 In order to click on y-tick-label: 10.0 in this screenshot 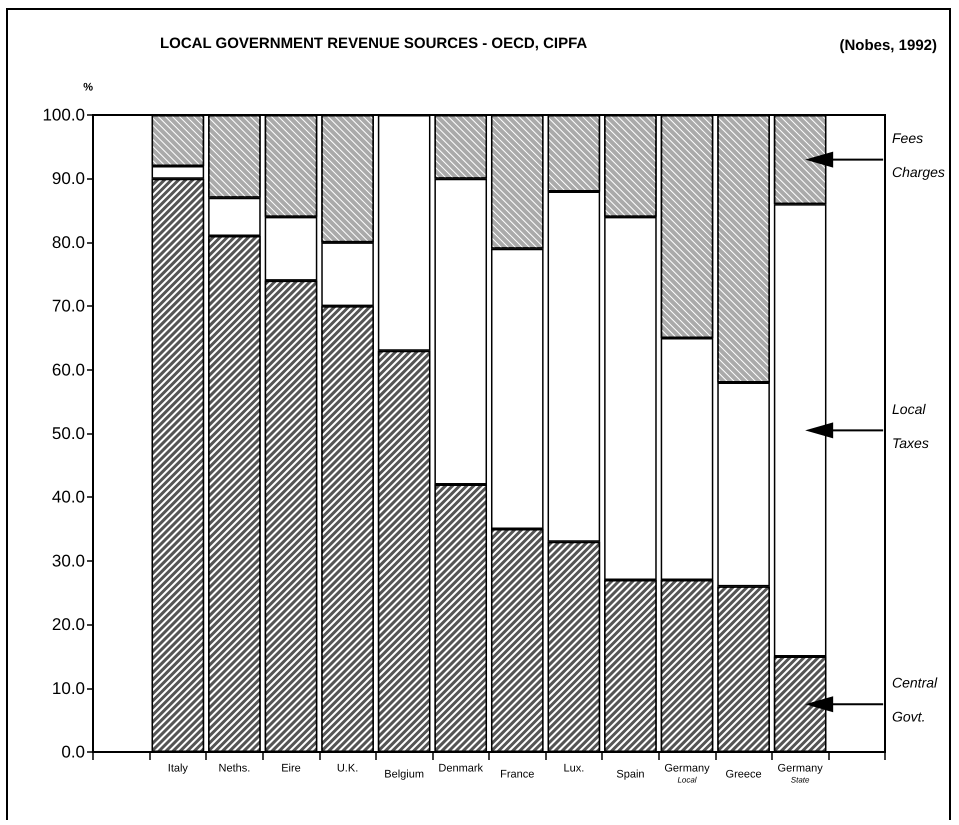, I will do `click(68, 688)`.